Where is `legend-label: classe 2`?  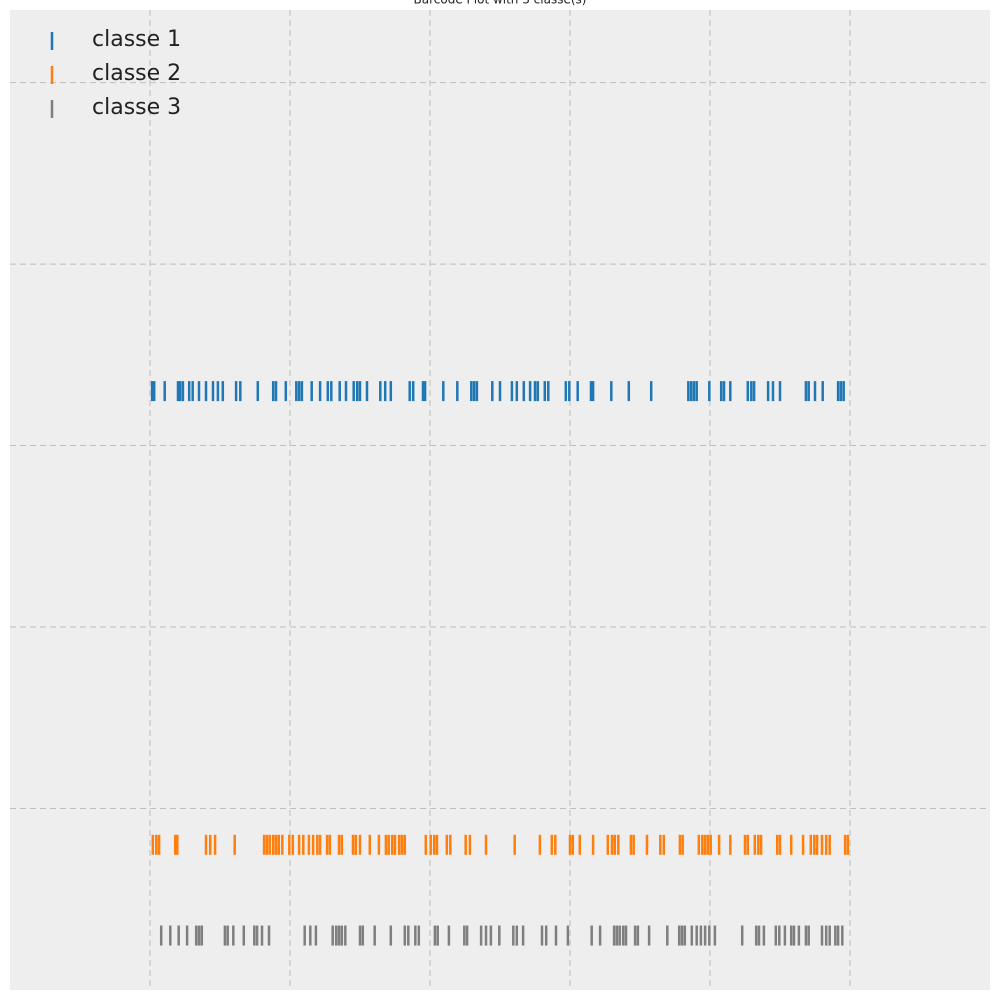 legend-label: classe 2 is located at coordinates (136, 73).